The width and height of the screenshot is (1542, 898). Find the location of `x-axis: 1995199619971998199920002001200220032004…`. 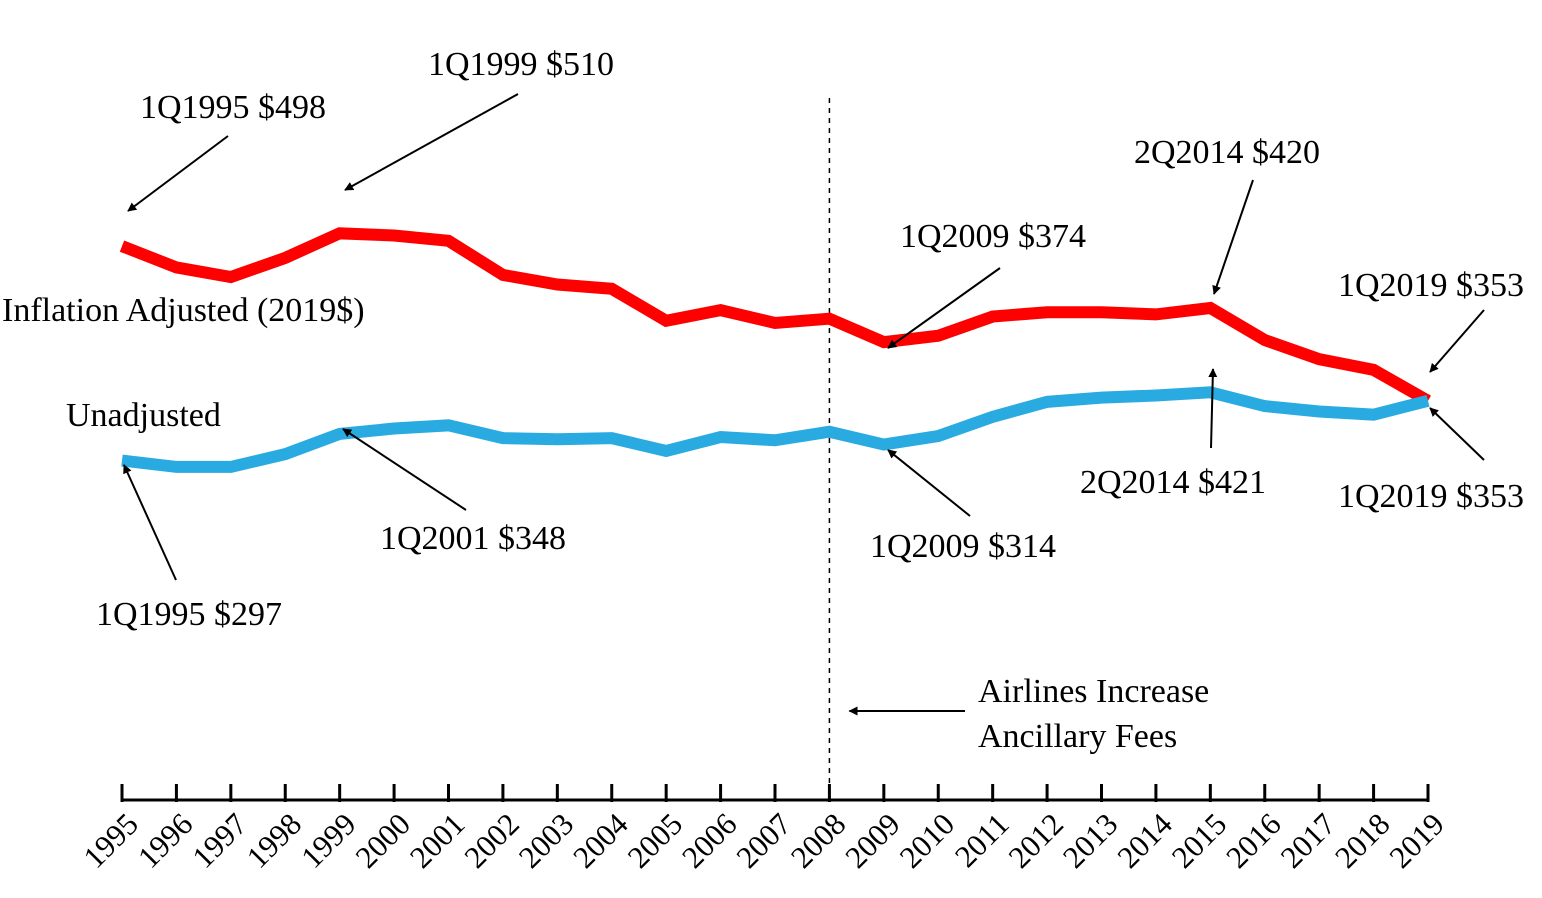

x-axis: 1995199619971998199920002001200220032004… is located at coordinates (763, 829).